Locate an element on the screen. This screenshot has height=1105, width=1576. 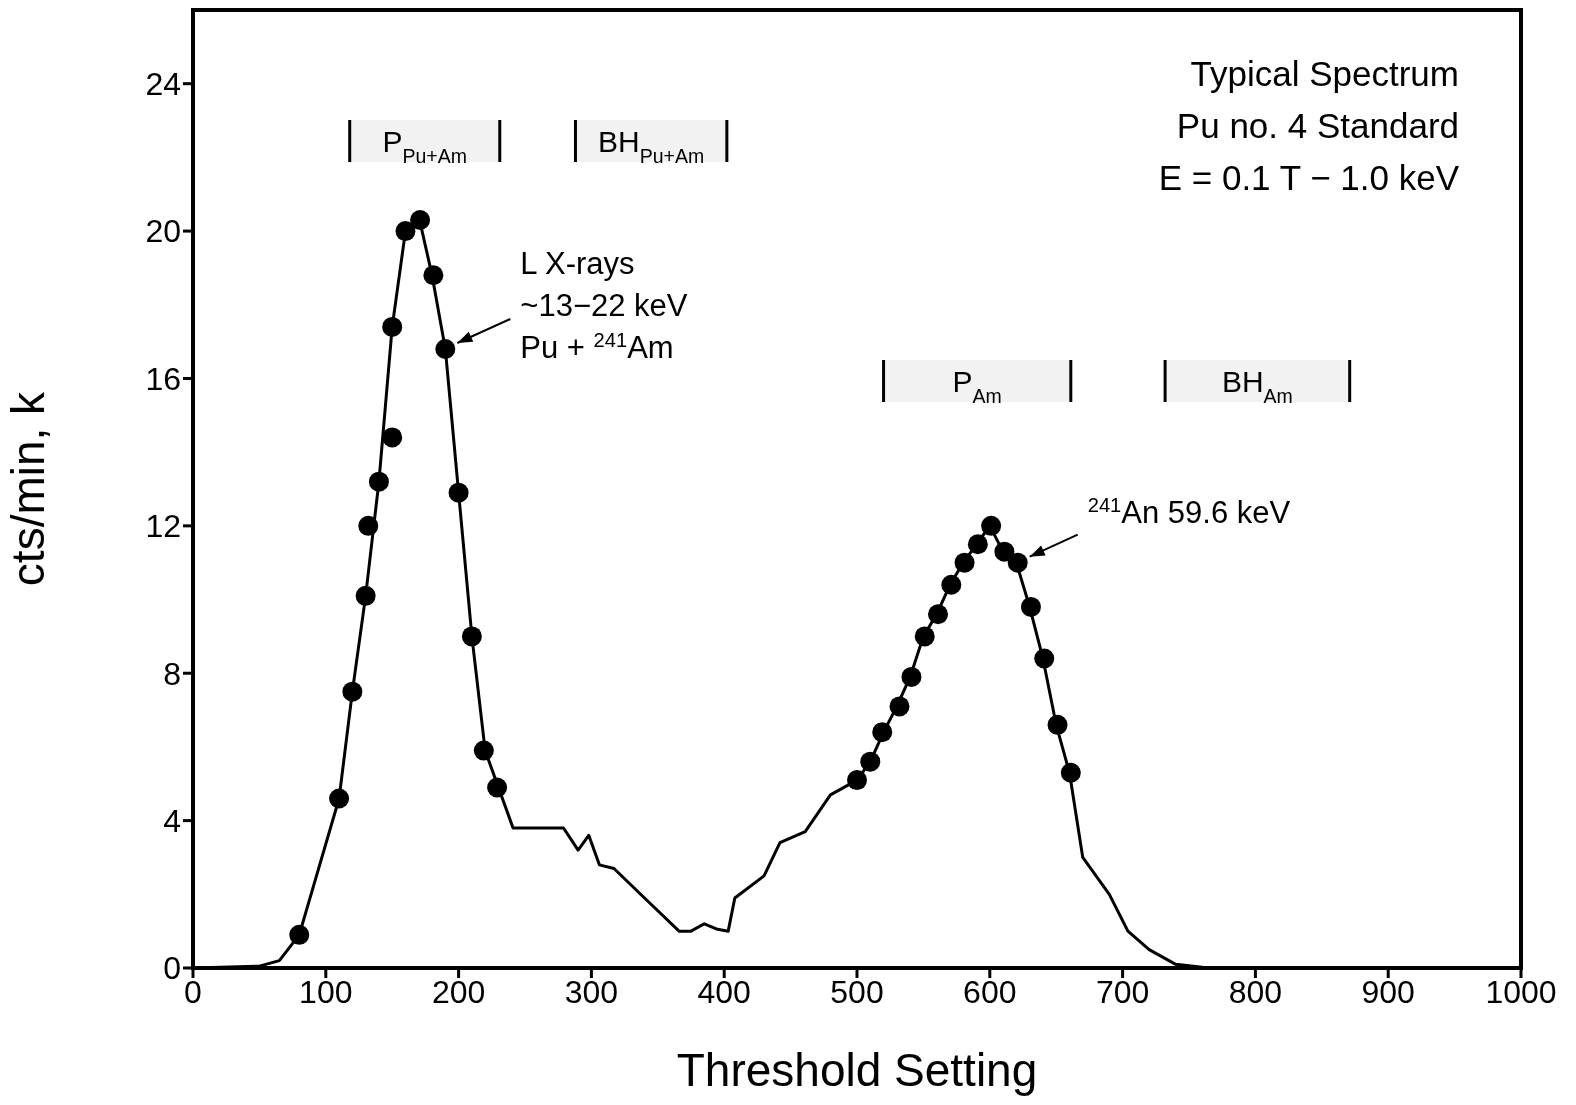
x-tick-label: 100 is located at coordinates (326, 991).